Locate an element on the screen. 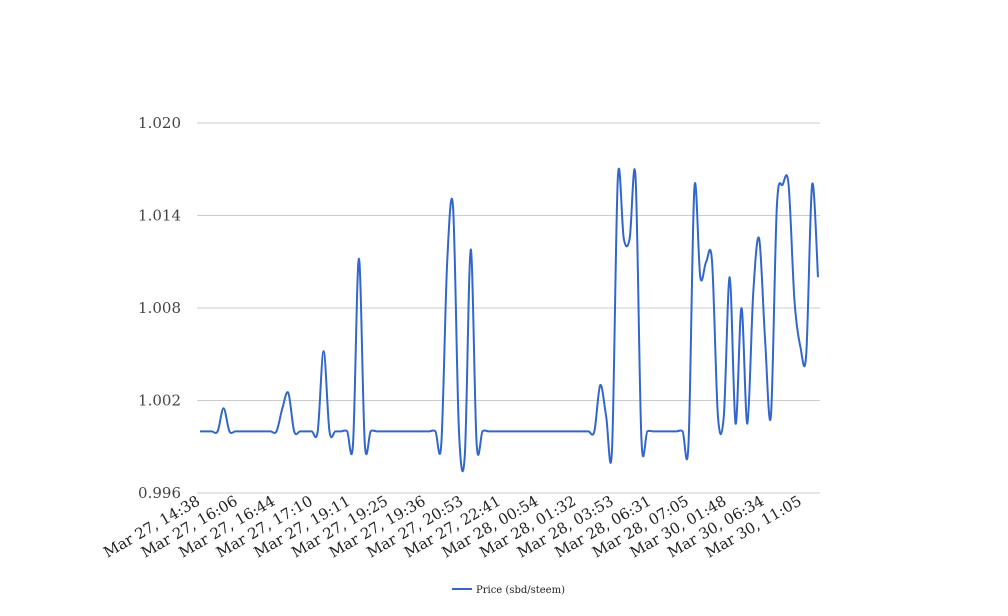 This screenshot has height=616, width=1008. y-axis-tick-labels: 0.996 1.002 1.008 1.014 1.020 is located at coordinates (159, 308).